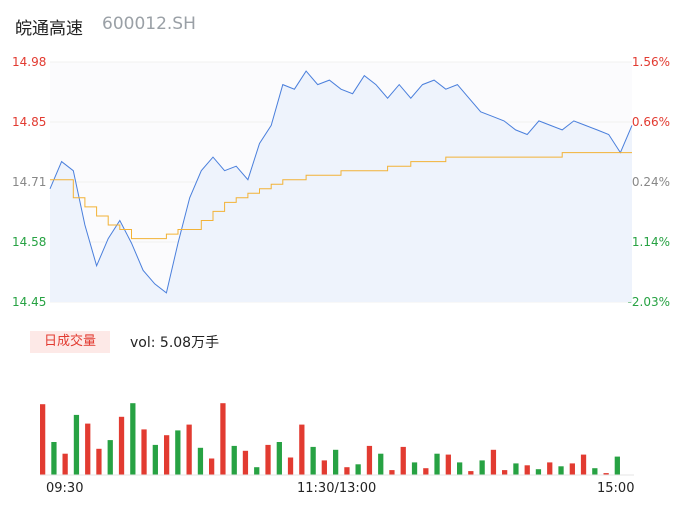 Image resolution: width=686 pixels, height=524 pixels. What do you see at coordinates (175, 343) in the screenshot?
I see `volume-summary: vol: 5.08万手` at bounding box center [175, 343].